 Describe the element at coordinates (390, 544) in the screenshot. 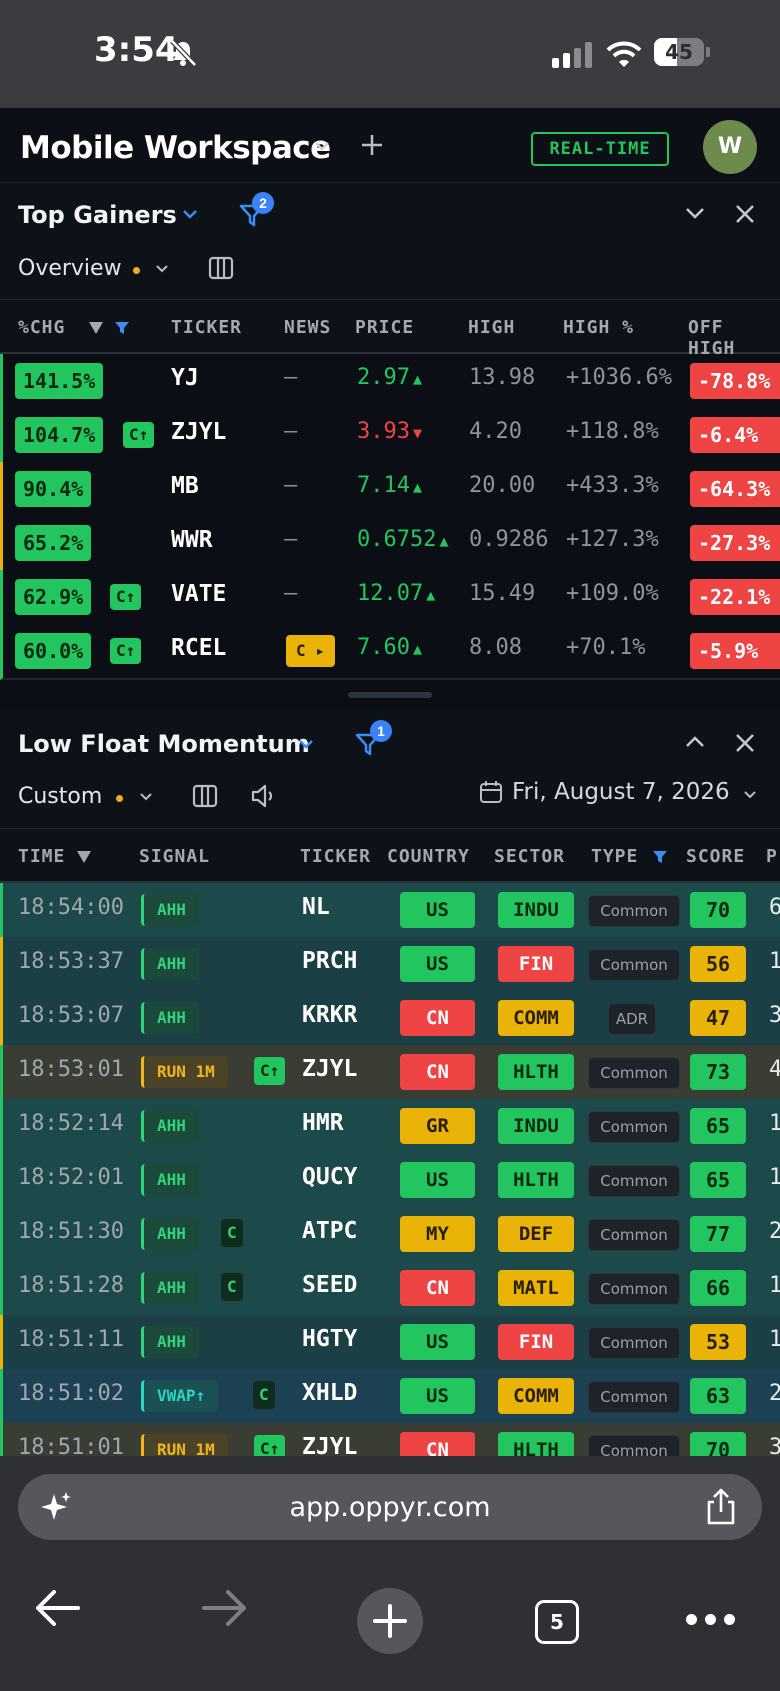

I see `table-row: 65.2% WWR — 0.6752 ▲ 0.9286 +127.3% -27.3%` at that location.